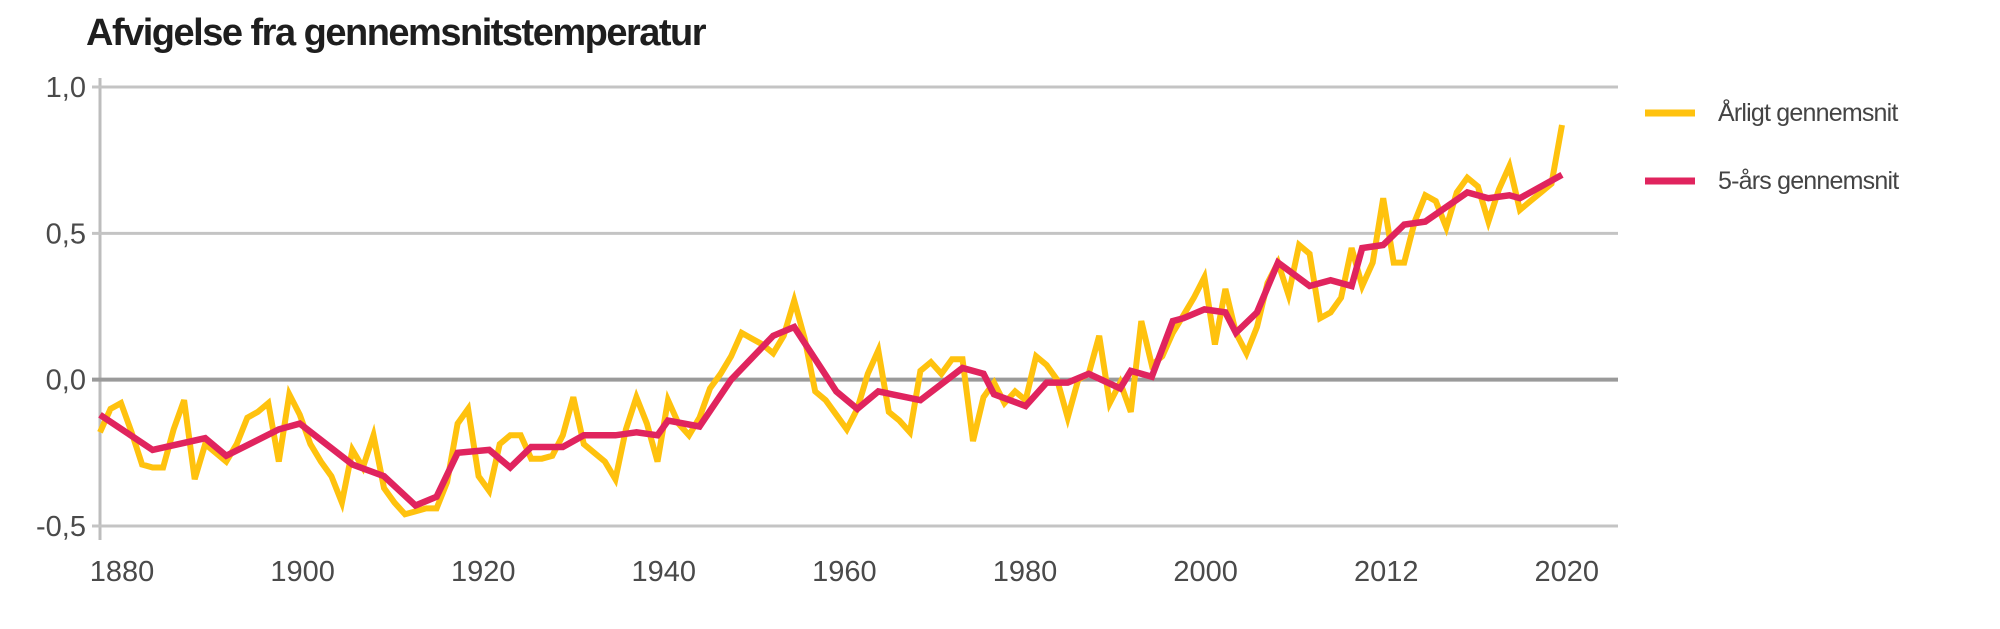 The height and width of the screenshot is (629, 2000). What do you see at coordinates (66, 88) in the screenshot?
I see `y-tick-label: 1,0` at bounding box center [66, 88].